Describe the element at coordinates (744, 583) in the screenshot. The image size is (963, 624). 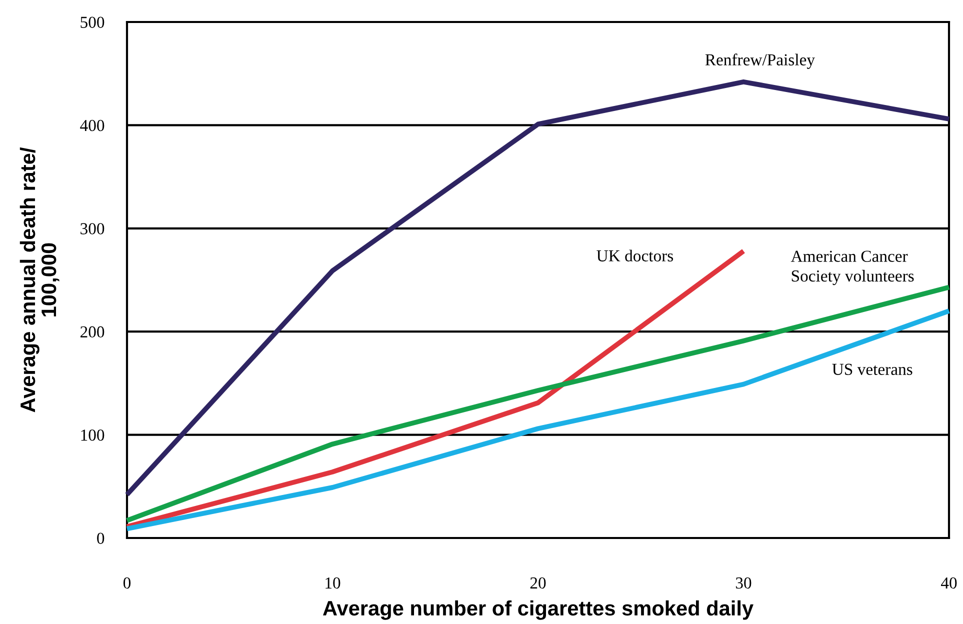
I see `x-tick-label: 30` at that location.